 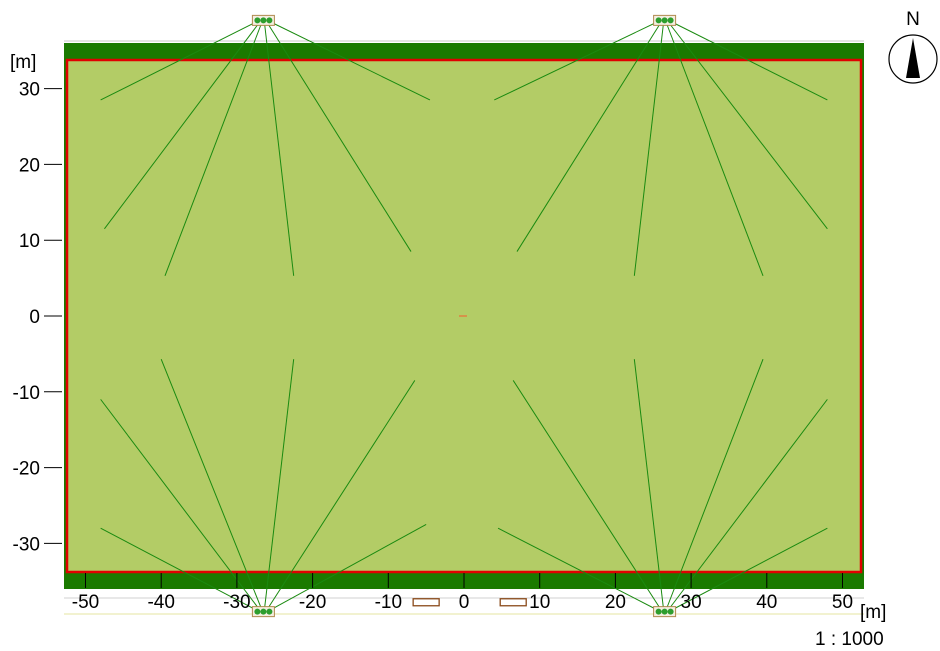 What do you see at coordinates (34, 317) in the screenshot?
I see `y-tick-label: 0` at bounding box center [34, 317].